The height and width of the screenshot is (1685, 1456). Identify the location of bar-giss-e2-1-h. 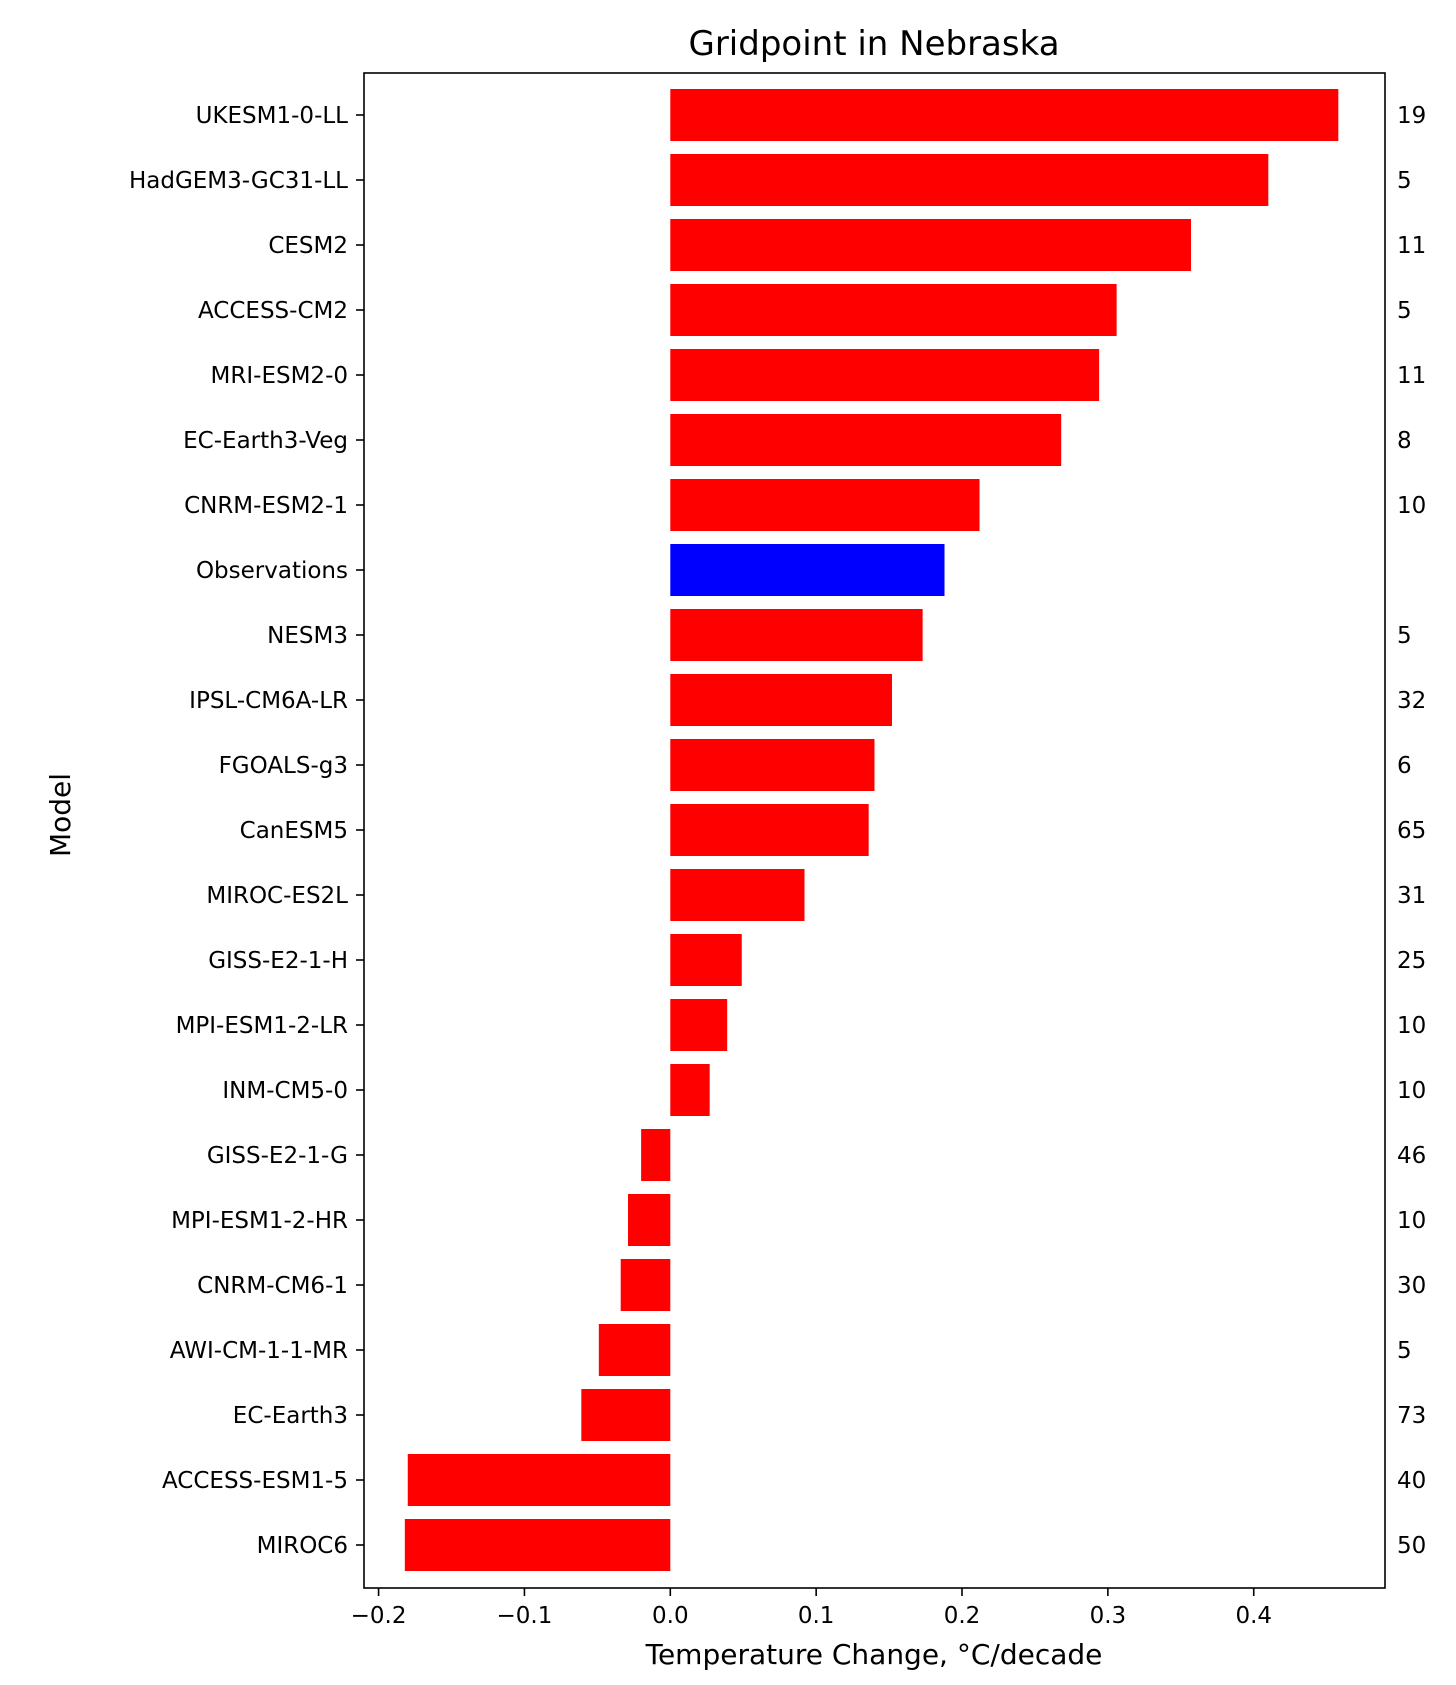
(706, 960).